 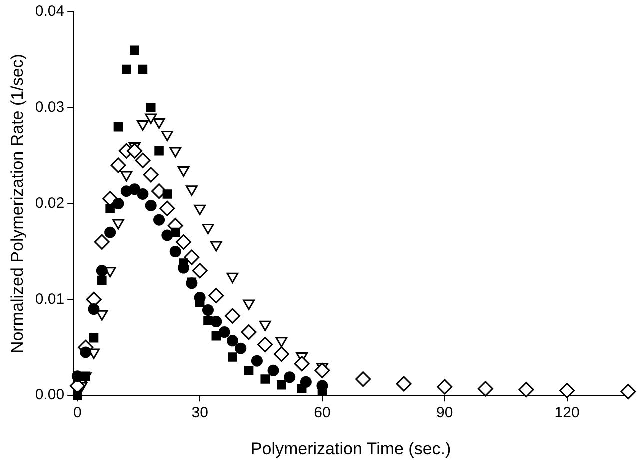 I want to click on y-tick-label: 0.03, so click(x=50, y=107).